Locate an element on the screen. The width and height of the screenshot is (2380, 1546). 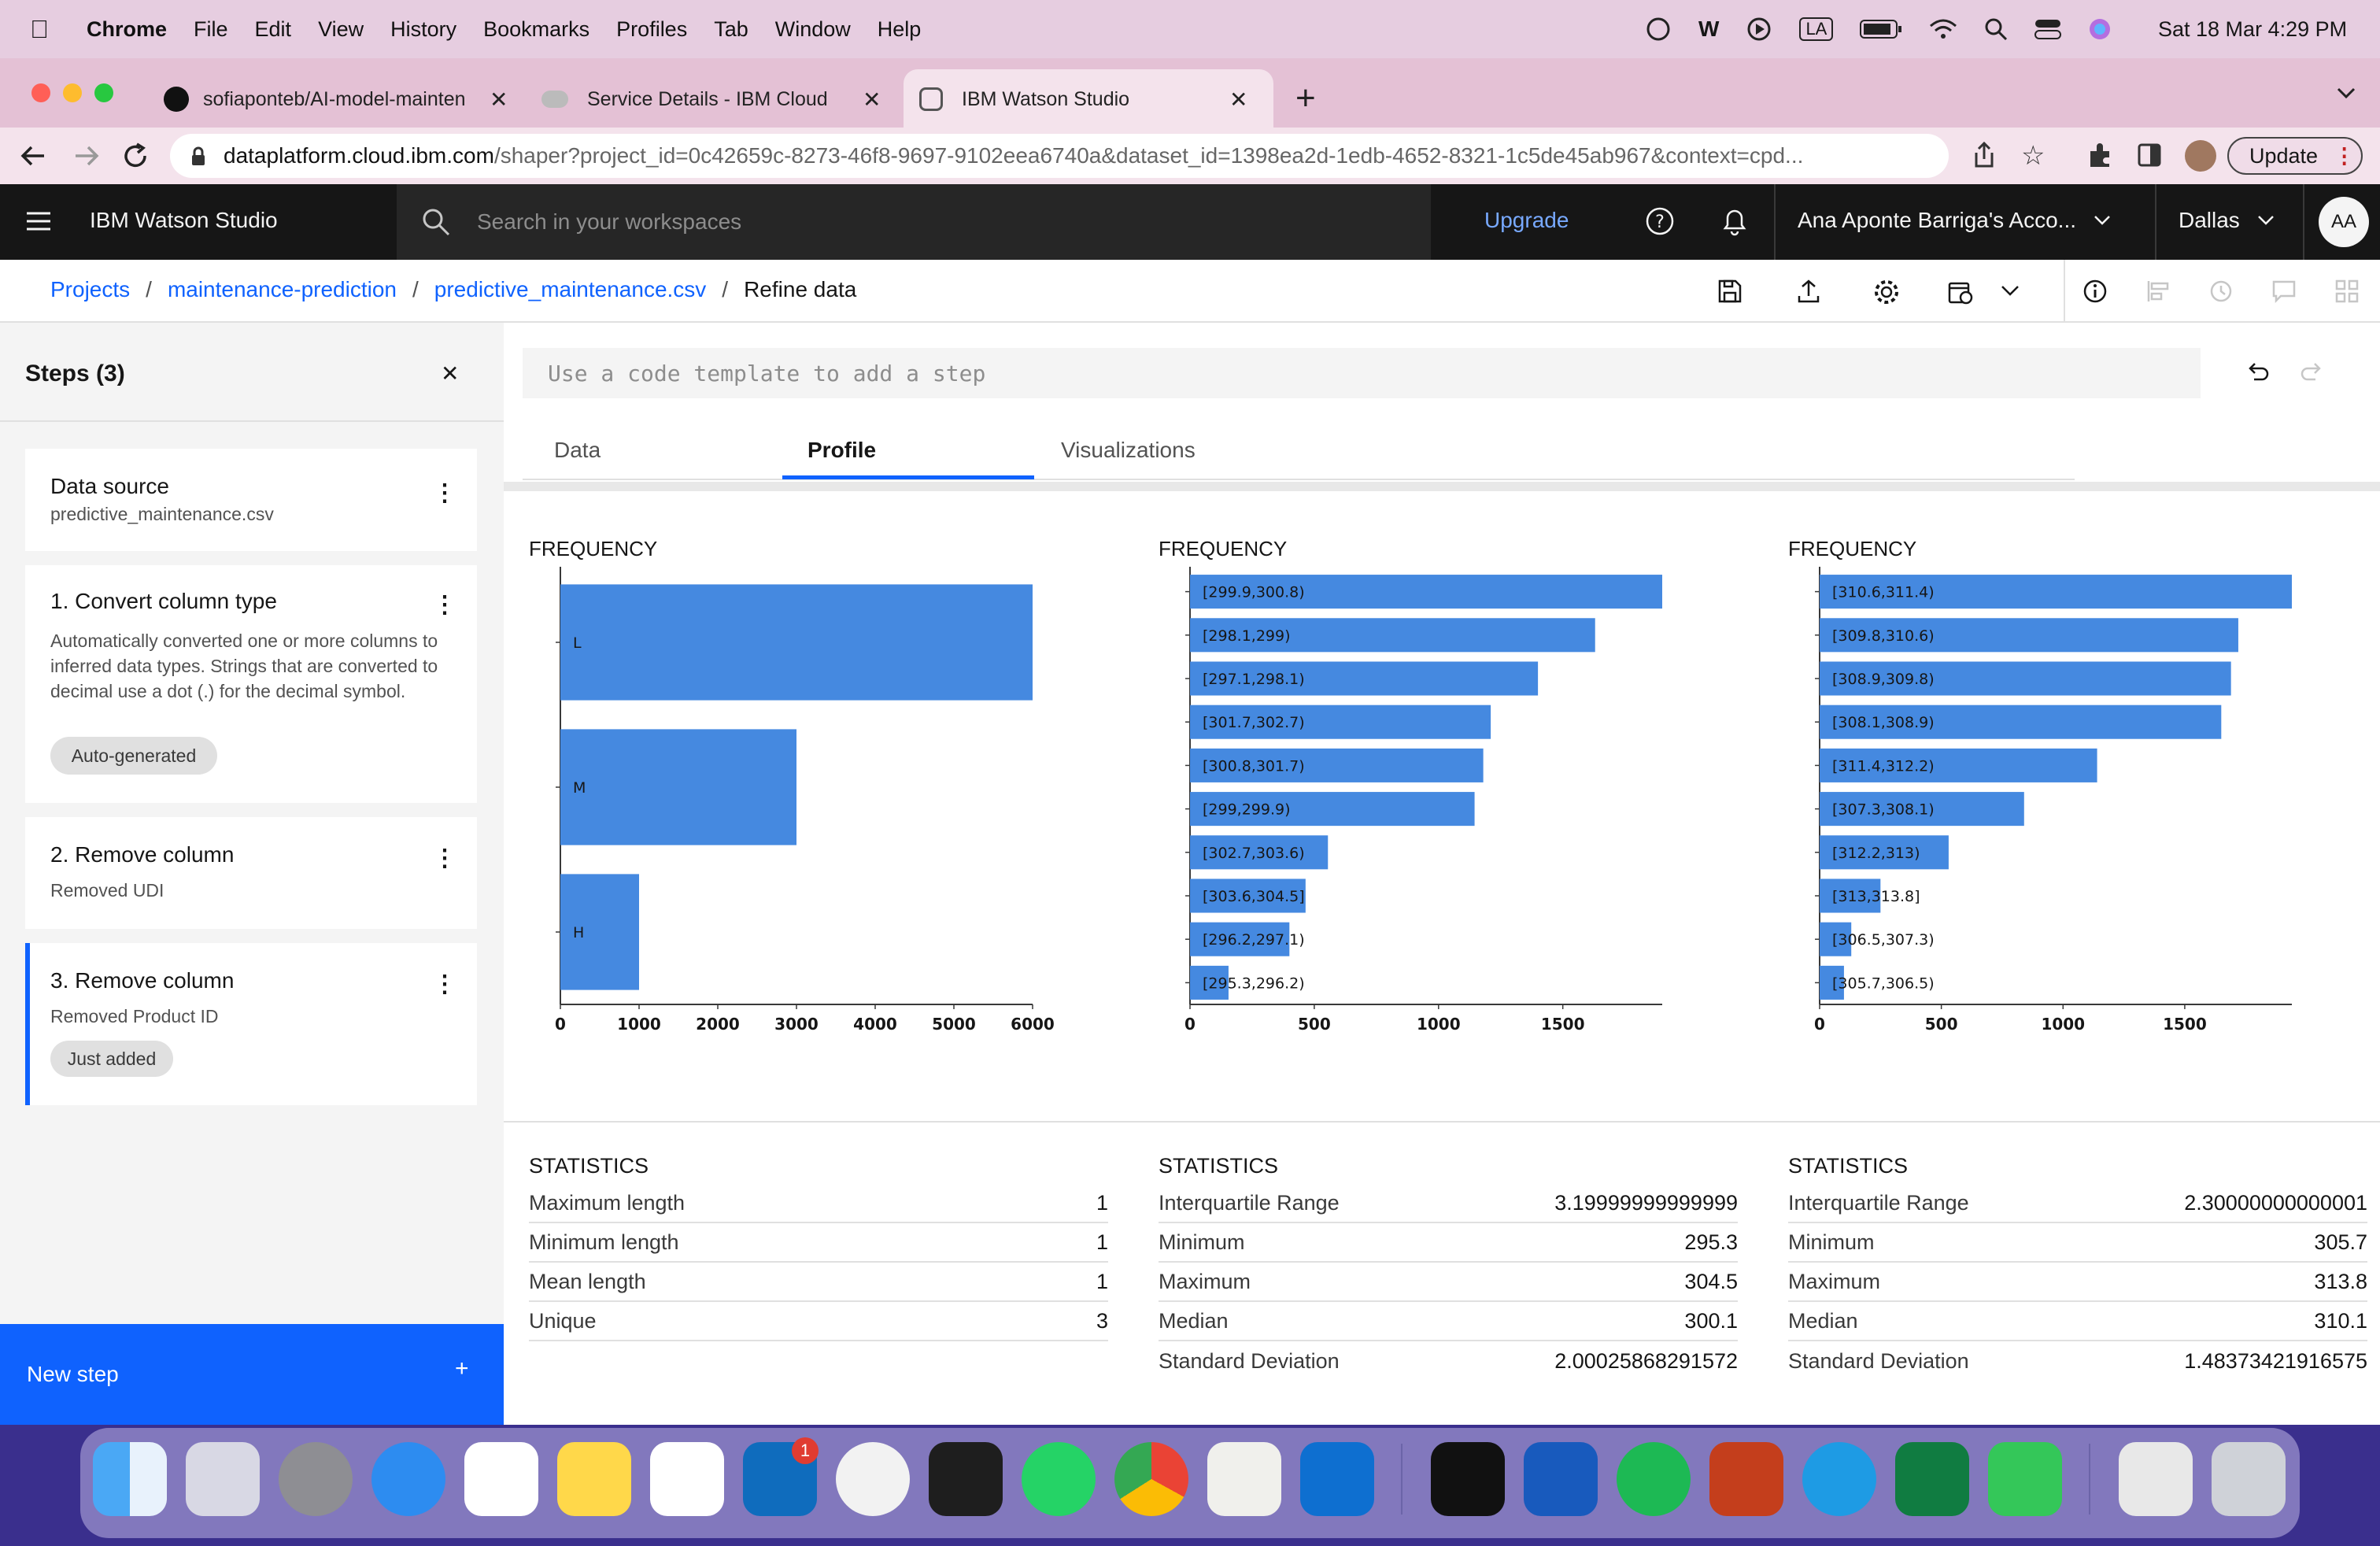
trash-icon is located at coordinates (2249, 1479).